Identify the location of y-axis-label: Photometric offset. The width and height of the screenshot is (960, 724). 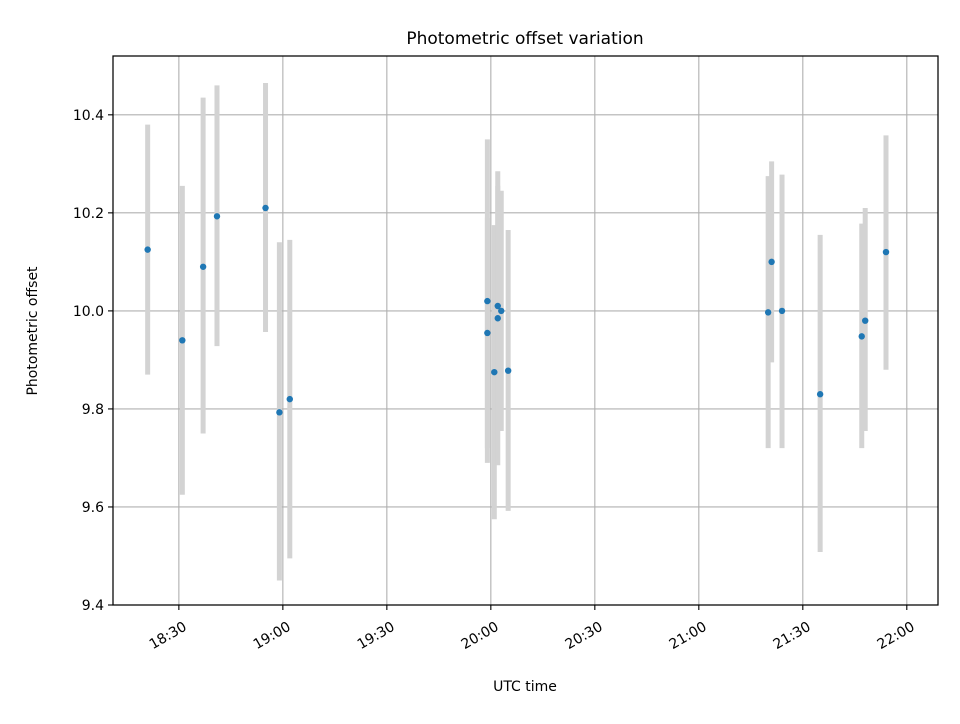
(33, 331).